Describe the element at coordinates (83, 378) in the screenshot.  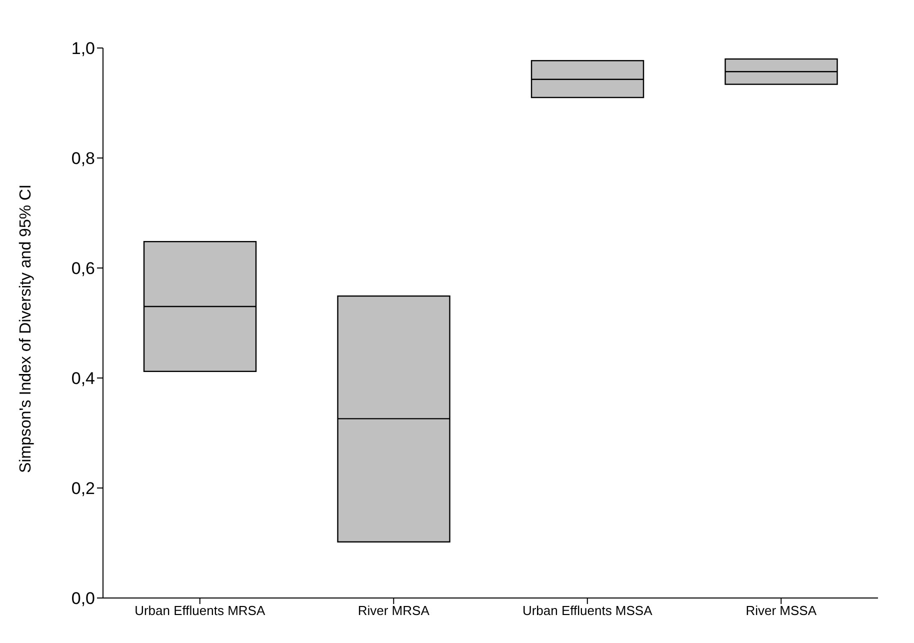
I see `y-tick-label: 0,4` at that location.